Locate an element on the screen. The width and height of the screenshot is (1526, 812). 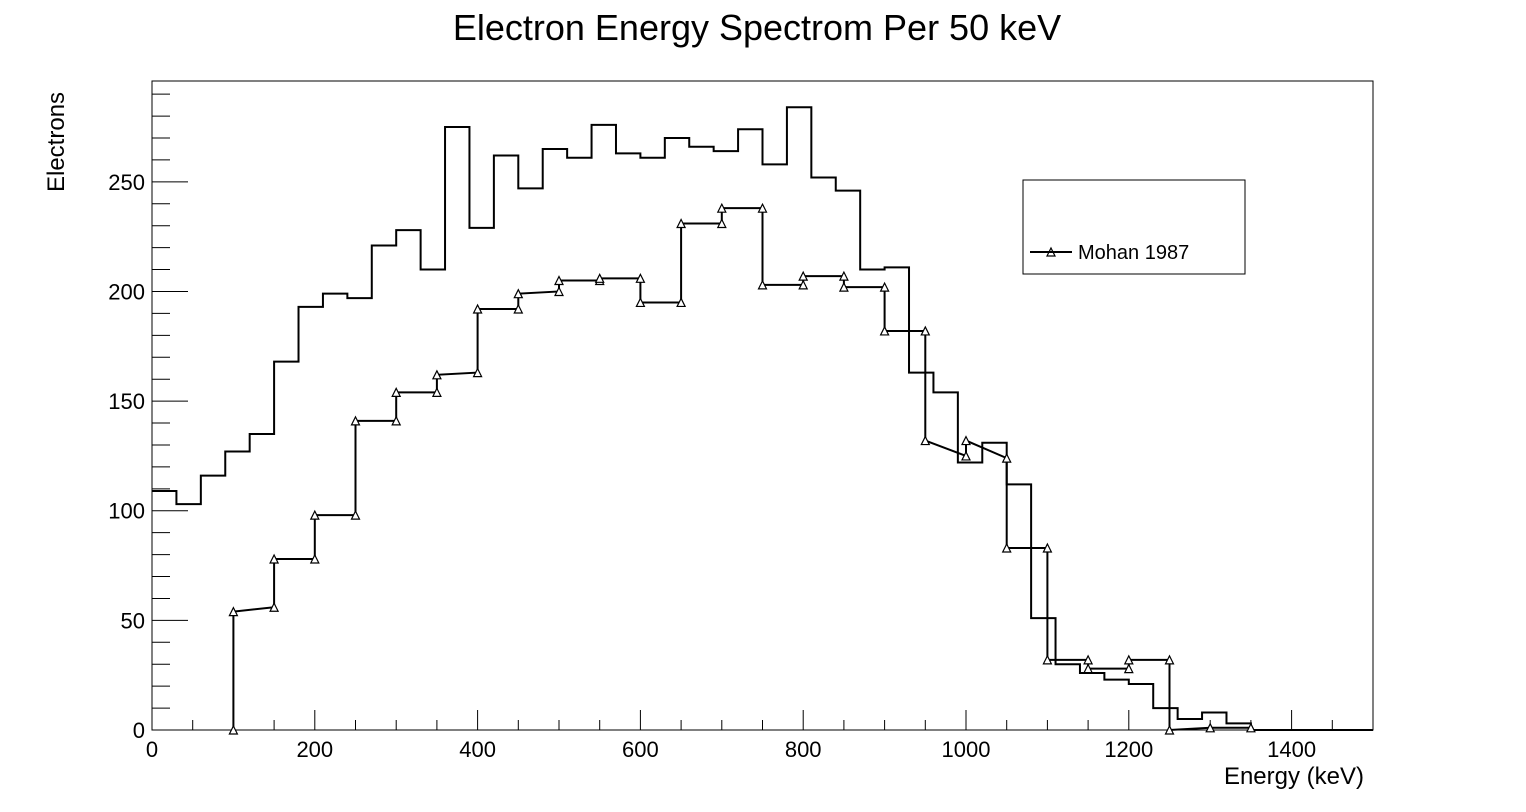
x-tick-label: 200 is located at coordinates (314, 749).